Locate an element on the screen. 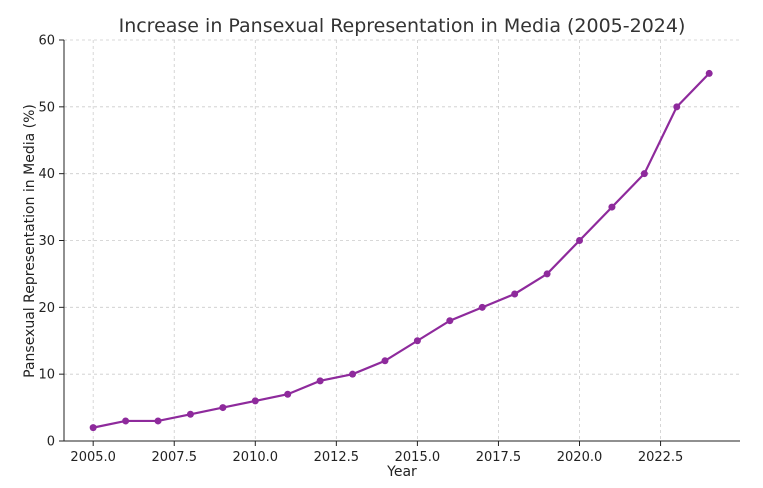 This screenshot has width=763, height=488. x-tick-label: 2005.0 is located at coordinates (93, 457).